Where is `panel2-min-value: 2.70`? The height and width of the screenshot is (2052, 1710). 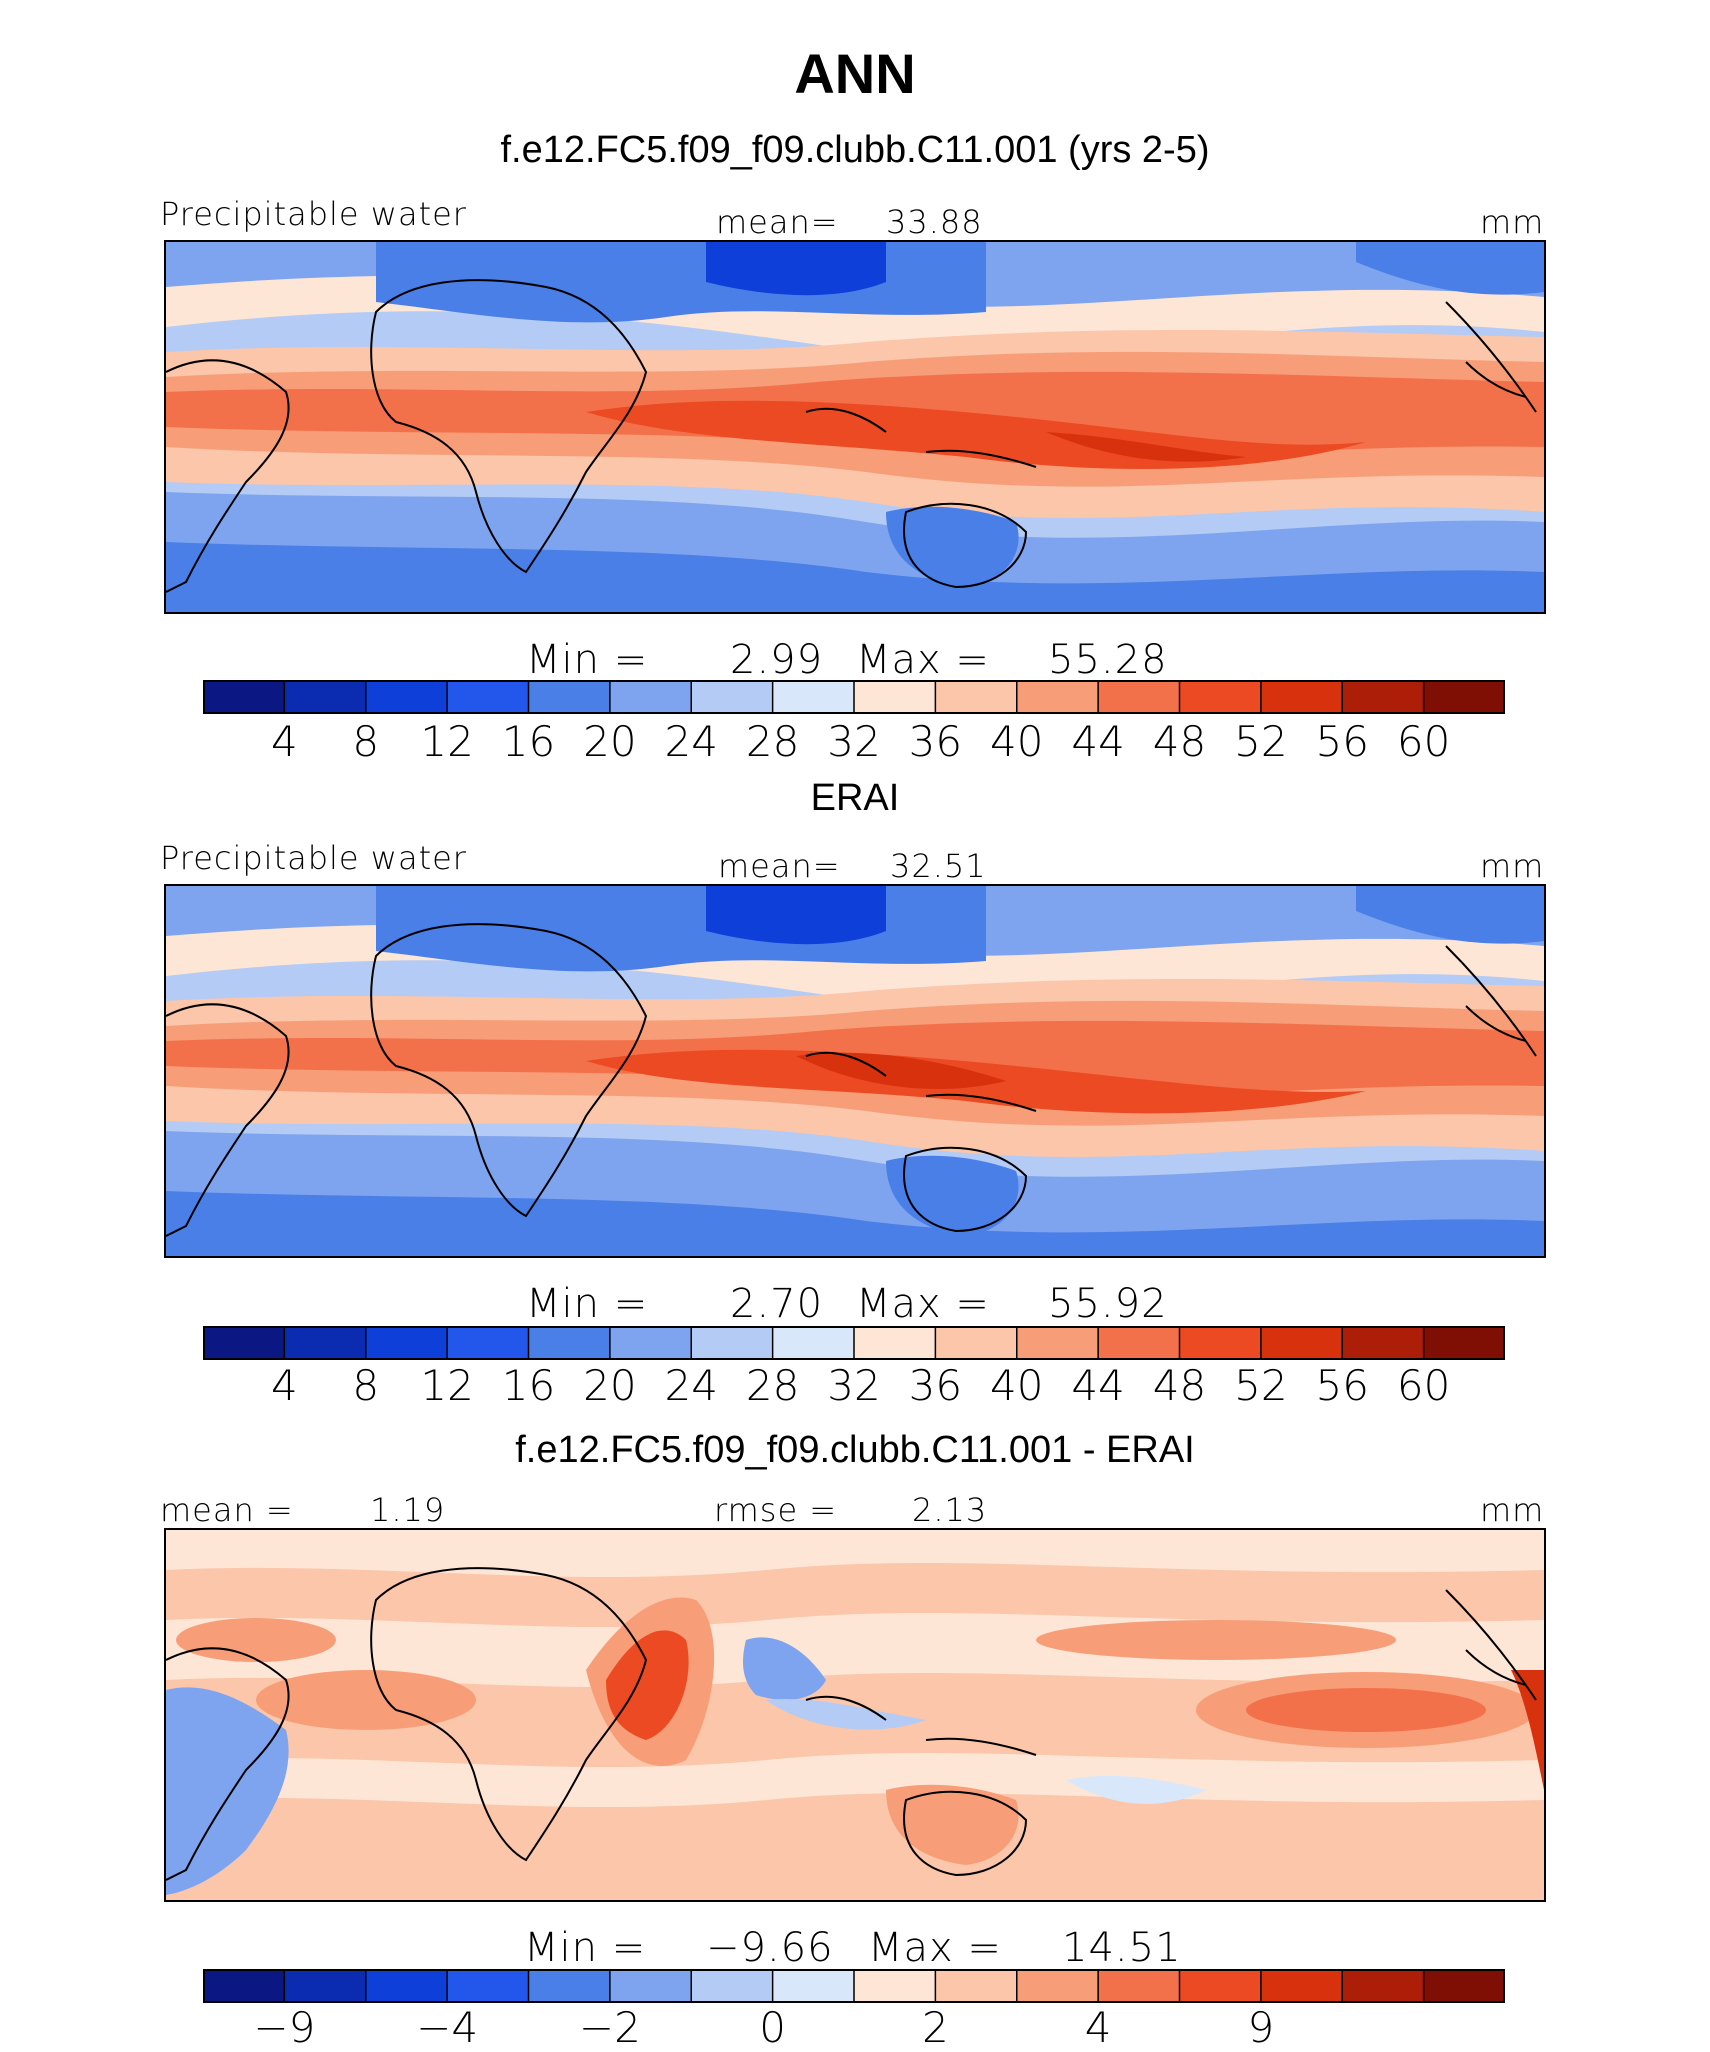
panel2-min-value: 2.70 is located at coordinates (777, 1304).